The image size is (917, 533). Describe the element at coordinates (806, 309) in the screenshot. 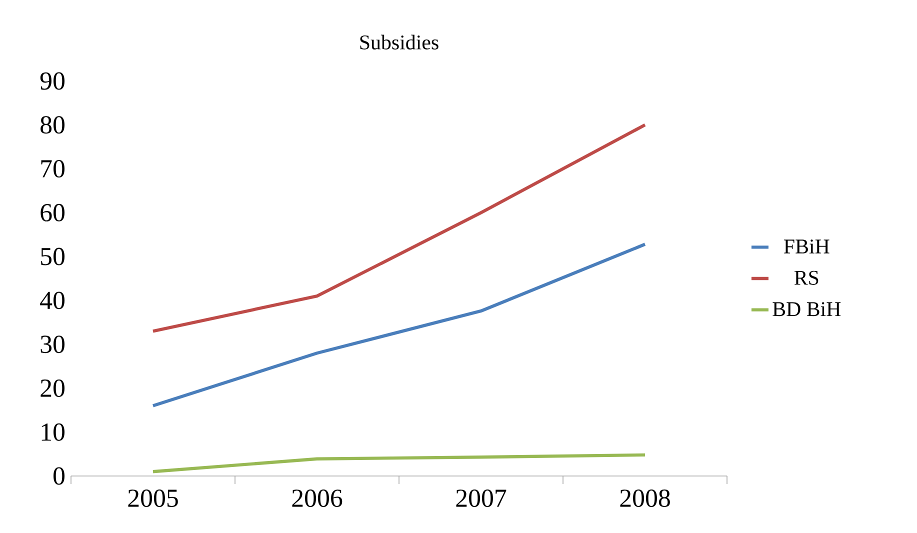

I see `legend-label: BD BiH` at that location.